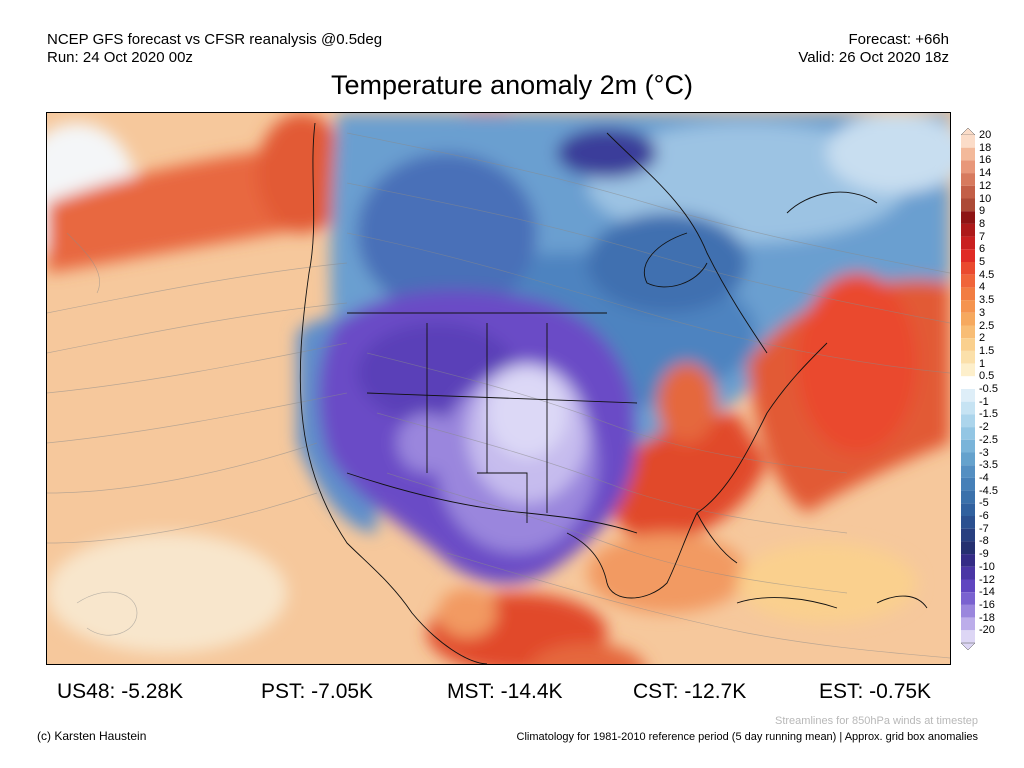 The width and height of the screenshot is (1024, 768). I want to click on legend-label: -18, so click(987, 617).